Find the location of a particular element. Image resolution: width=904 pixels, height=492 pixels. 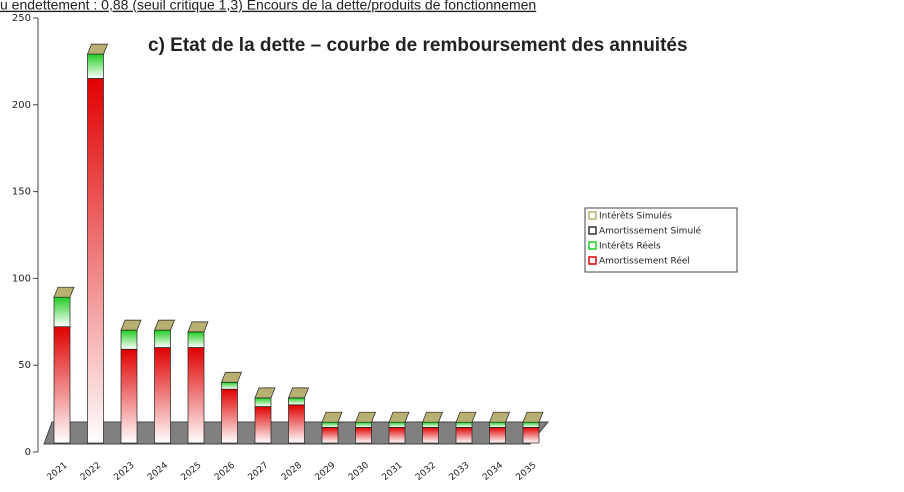

x-tick-label: 2027 is located at coordinates (259, 472).